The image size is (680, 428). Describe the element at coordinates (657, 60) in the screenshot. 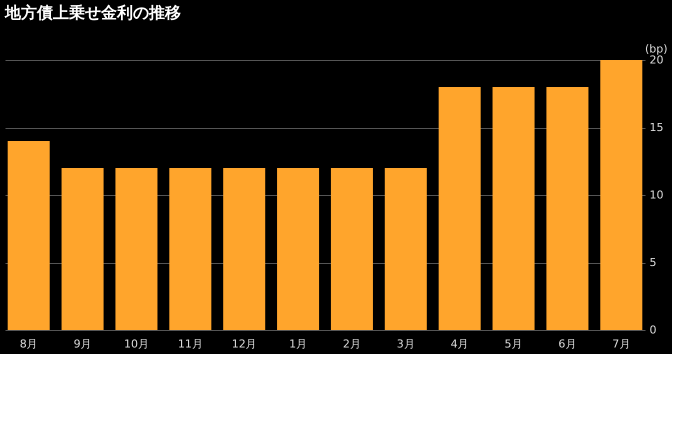

I see `y-tick-label: 20` at that location.